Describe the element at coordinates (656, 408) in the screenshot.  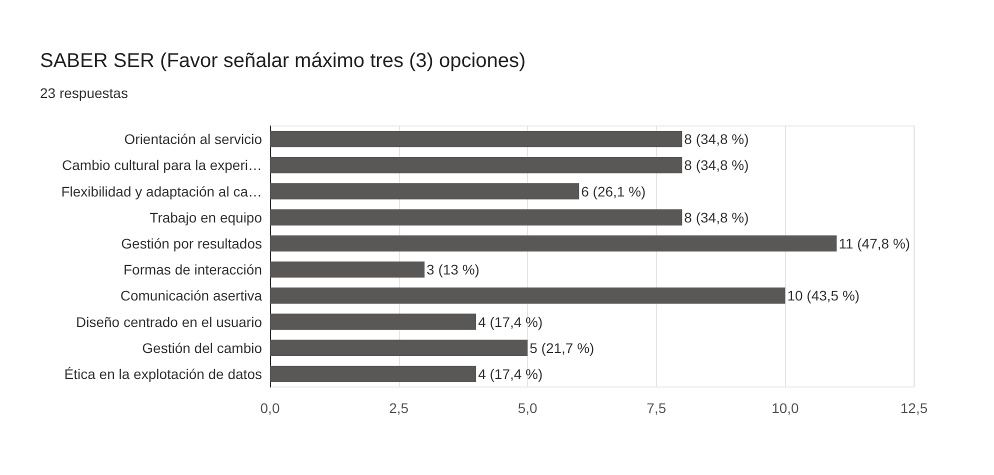
I see `x-tick-label: 7,5` at that location.